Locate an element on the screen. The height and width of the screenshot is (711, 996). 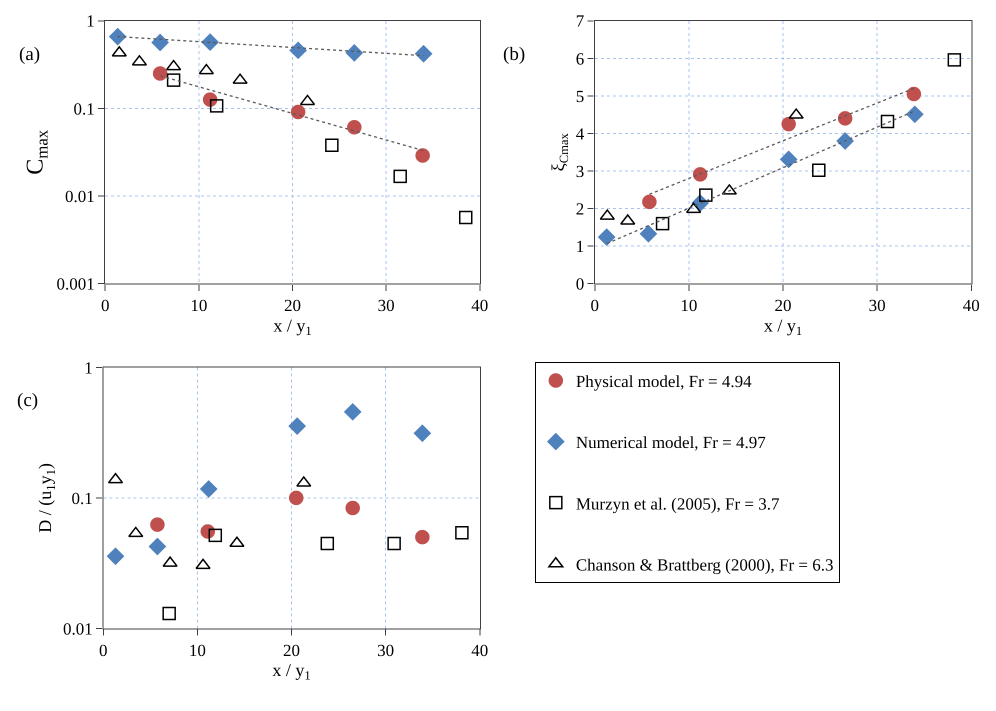
y-tick-label: 2 is located at coordinates (580, 209).